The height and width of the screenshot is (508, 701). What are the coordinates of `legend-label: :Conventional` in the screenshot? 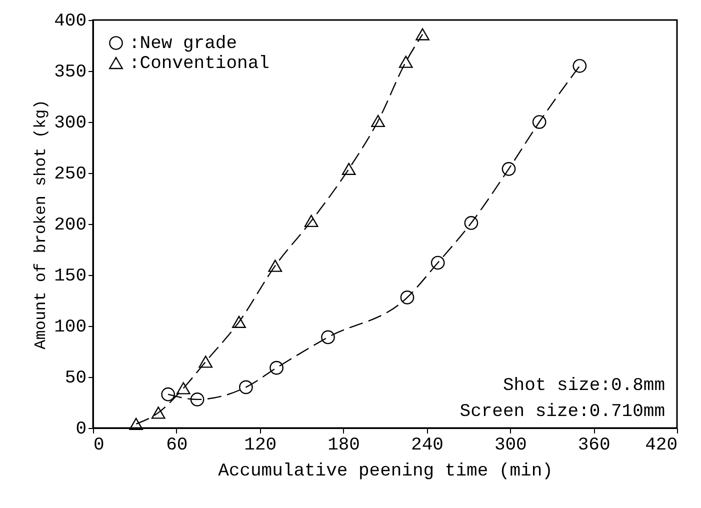 It's located at (199, 64).